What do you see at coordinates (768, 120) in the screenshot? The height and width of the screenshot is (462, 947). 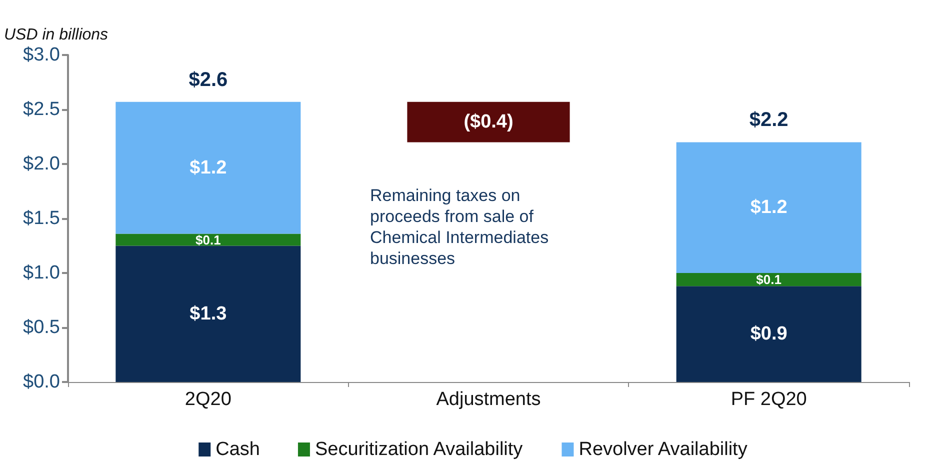 I see `total-label: $2.2` at bounding box center [768, 120].